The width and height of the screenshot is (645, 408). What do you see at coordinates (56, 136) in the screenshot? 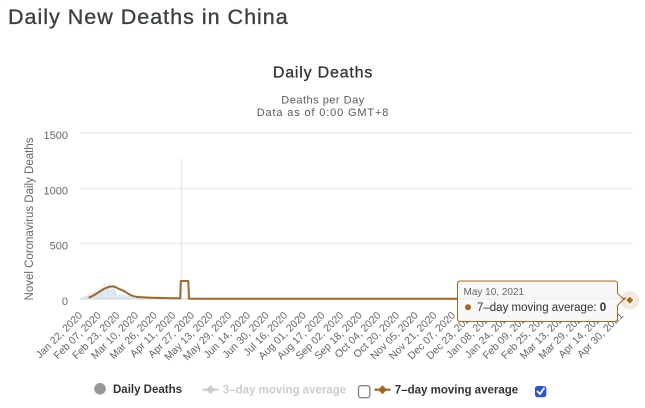
I see `svg-text: 1500` at bounding box center [56, 136].